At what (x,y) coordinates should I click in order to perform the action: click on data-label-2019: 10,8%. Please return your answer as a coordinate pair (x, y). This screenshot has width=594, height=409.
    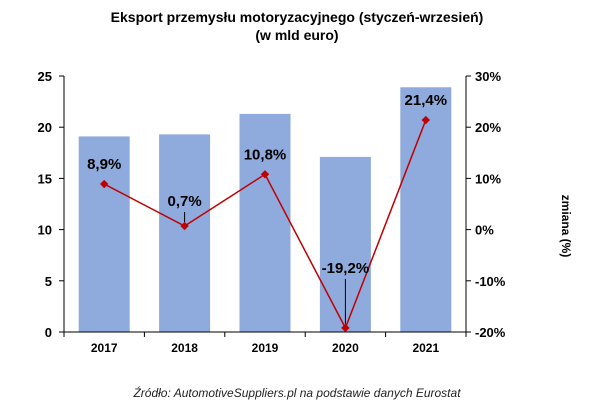
    Looking at the image, I should click on (265, 154).